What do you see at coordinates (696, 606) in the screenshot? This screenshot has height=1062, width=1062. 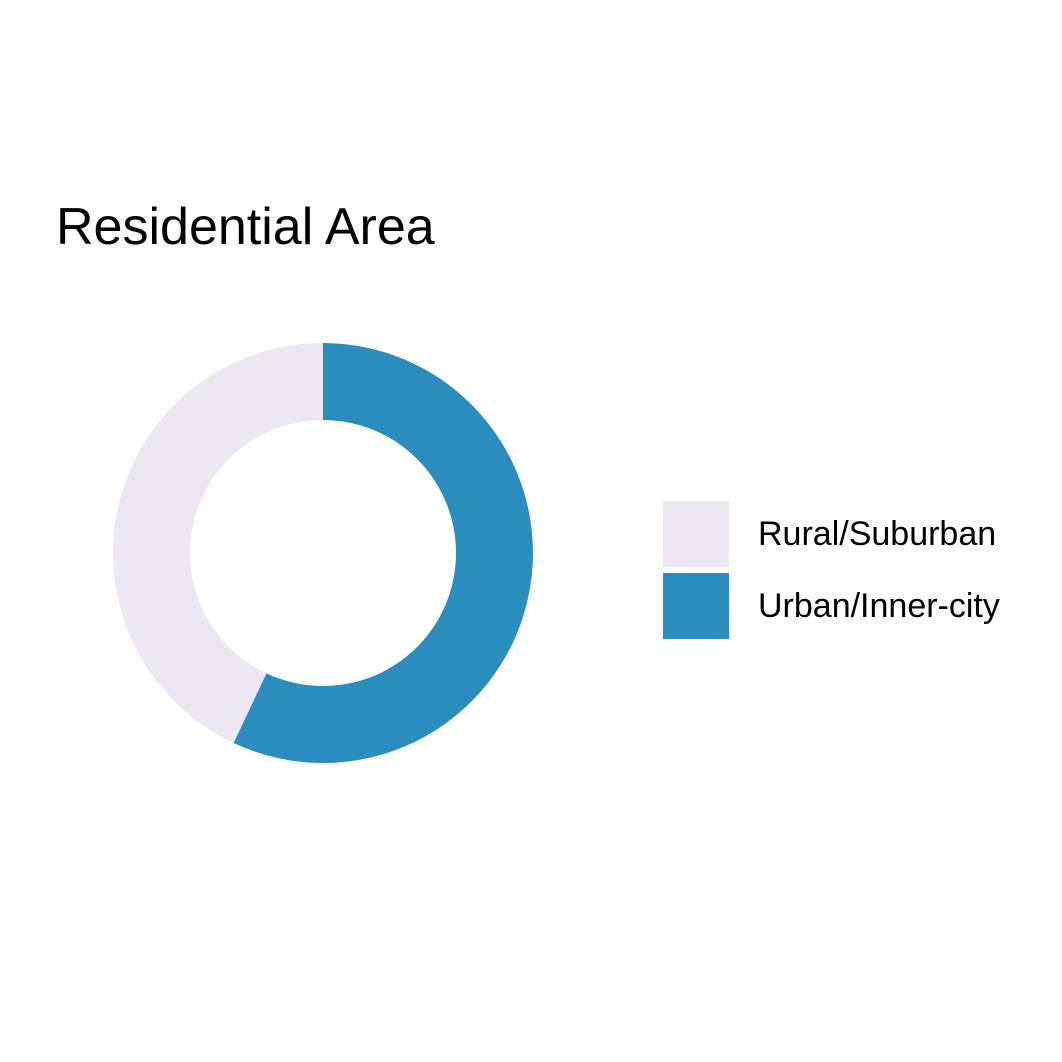 I see `legend-swatch-urban-inner-city` at bounding box center [696, 606].